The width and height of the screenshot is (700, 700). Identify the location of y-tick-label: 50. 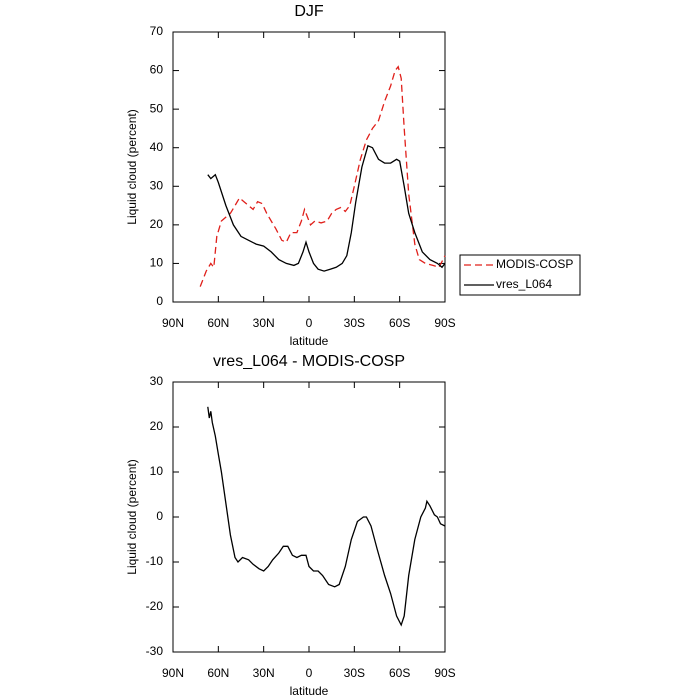
(157, 108).